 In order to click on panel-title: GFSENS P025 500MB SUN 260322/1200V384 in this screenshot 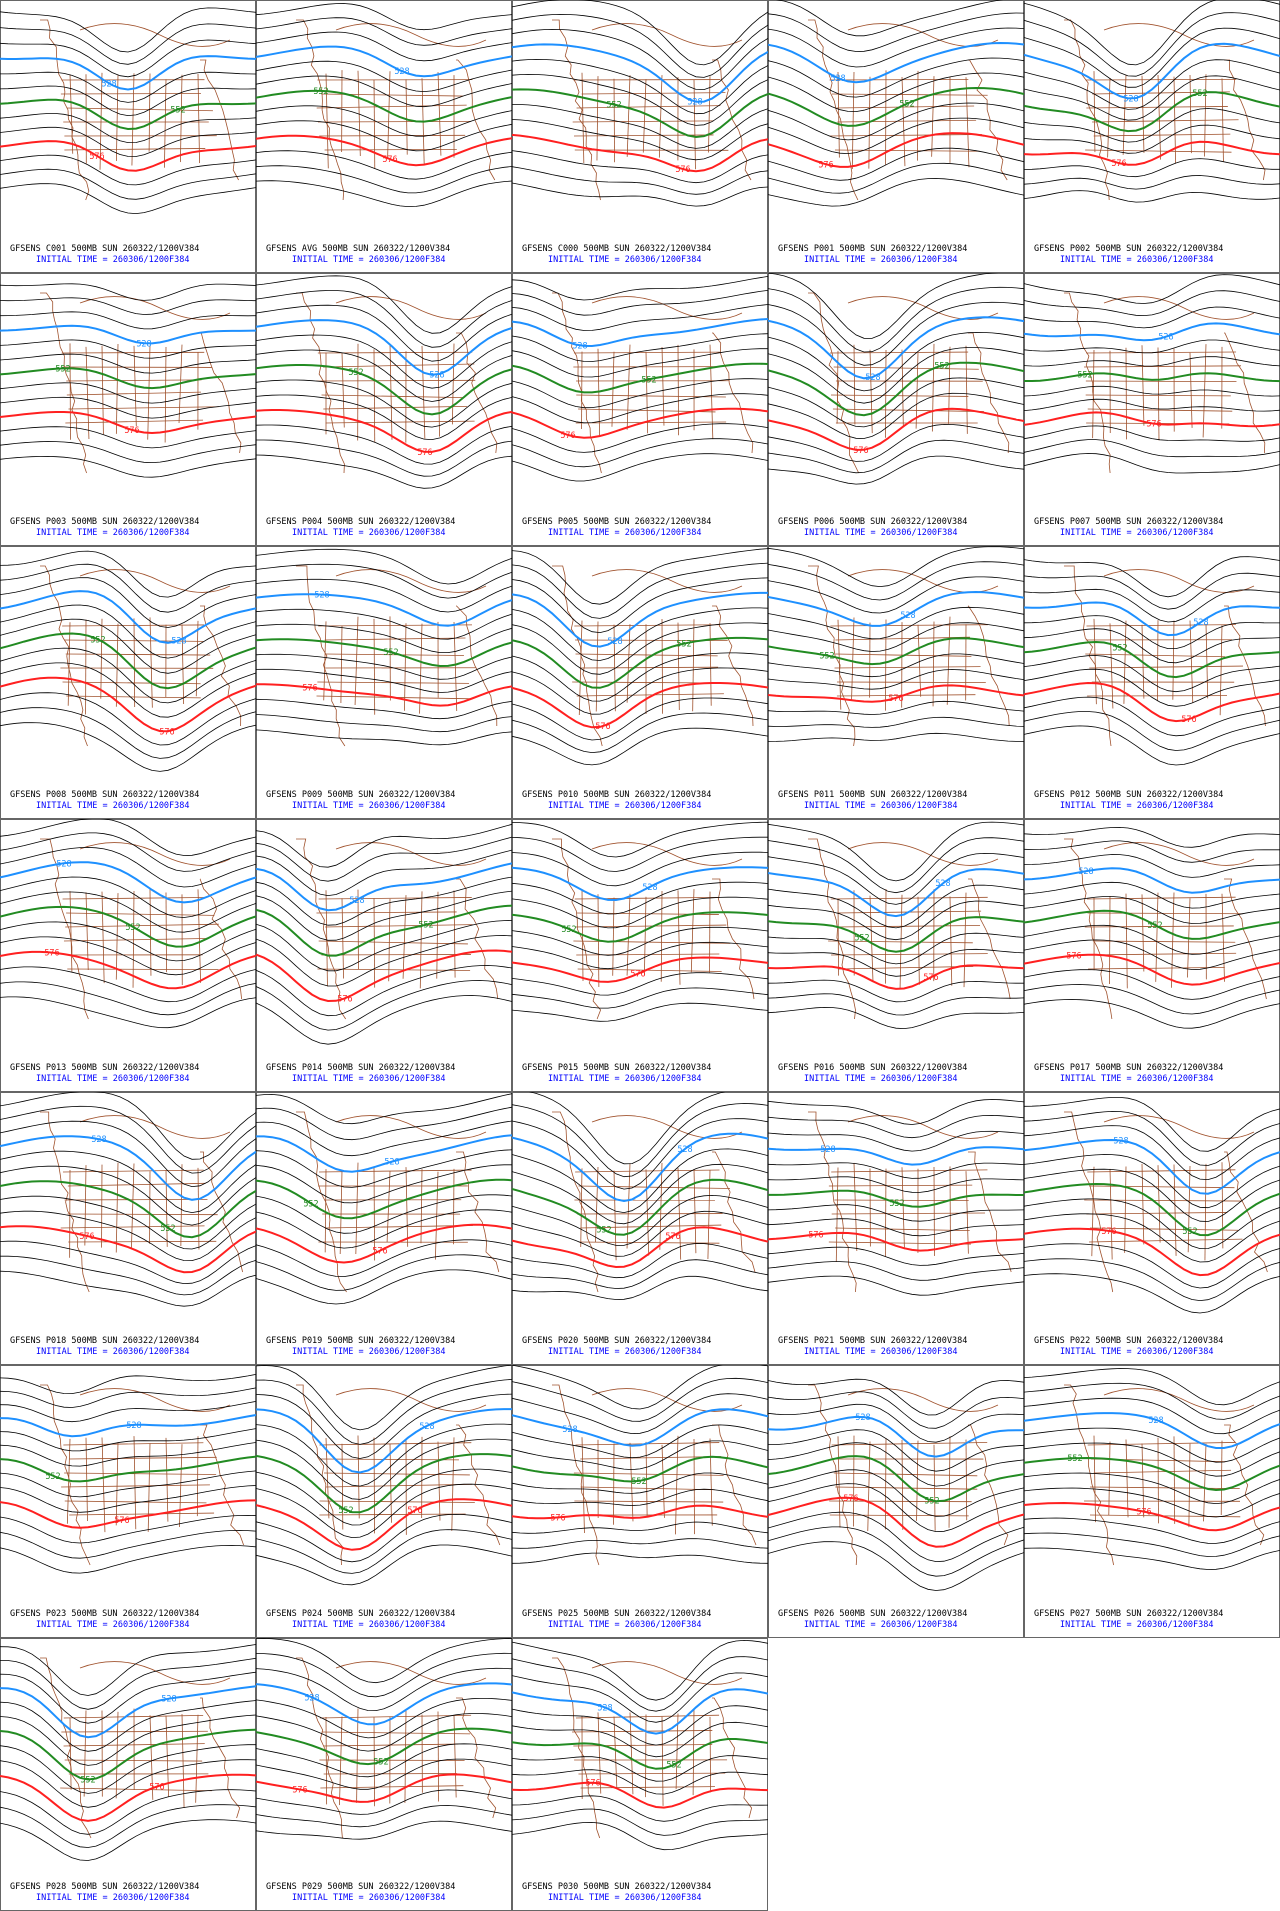, I will do `click(616, 1614)`.